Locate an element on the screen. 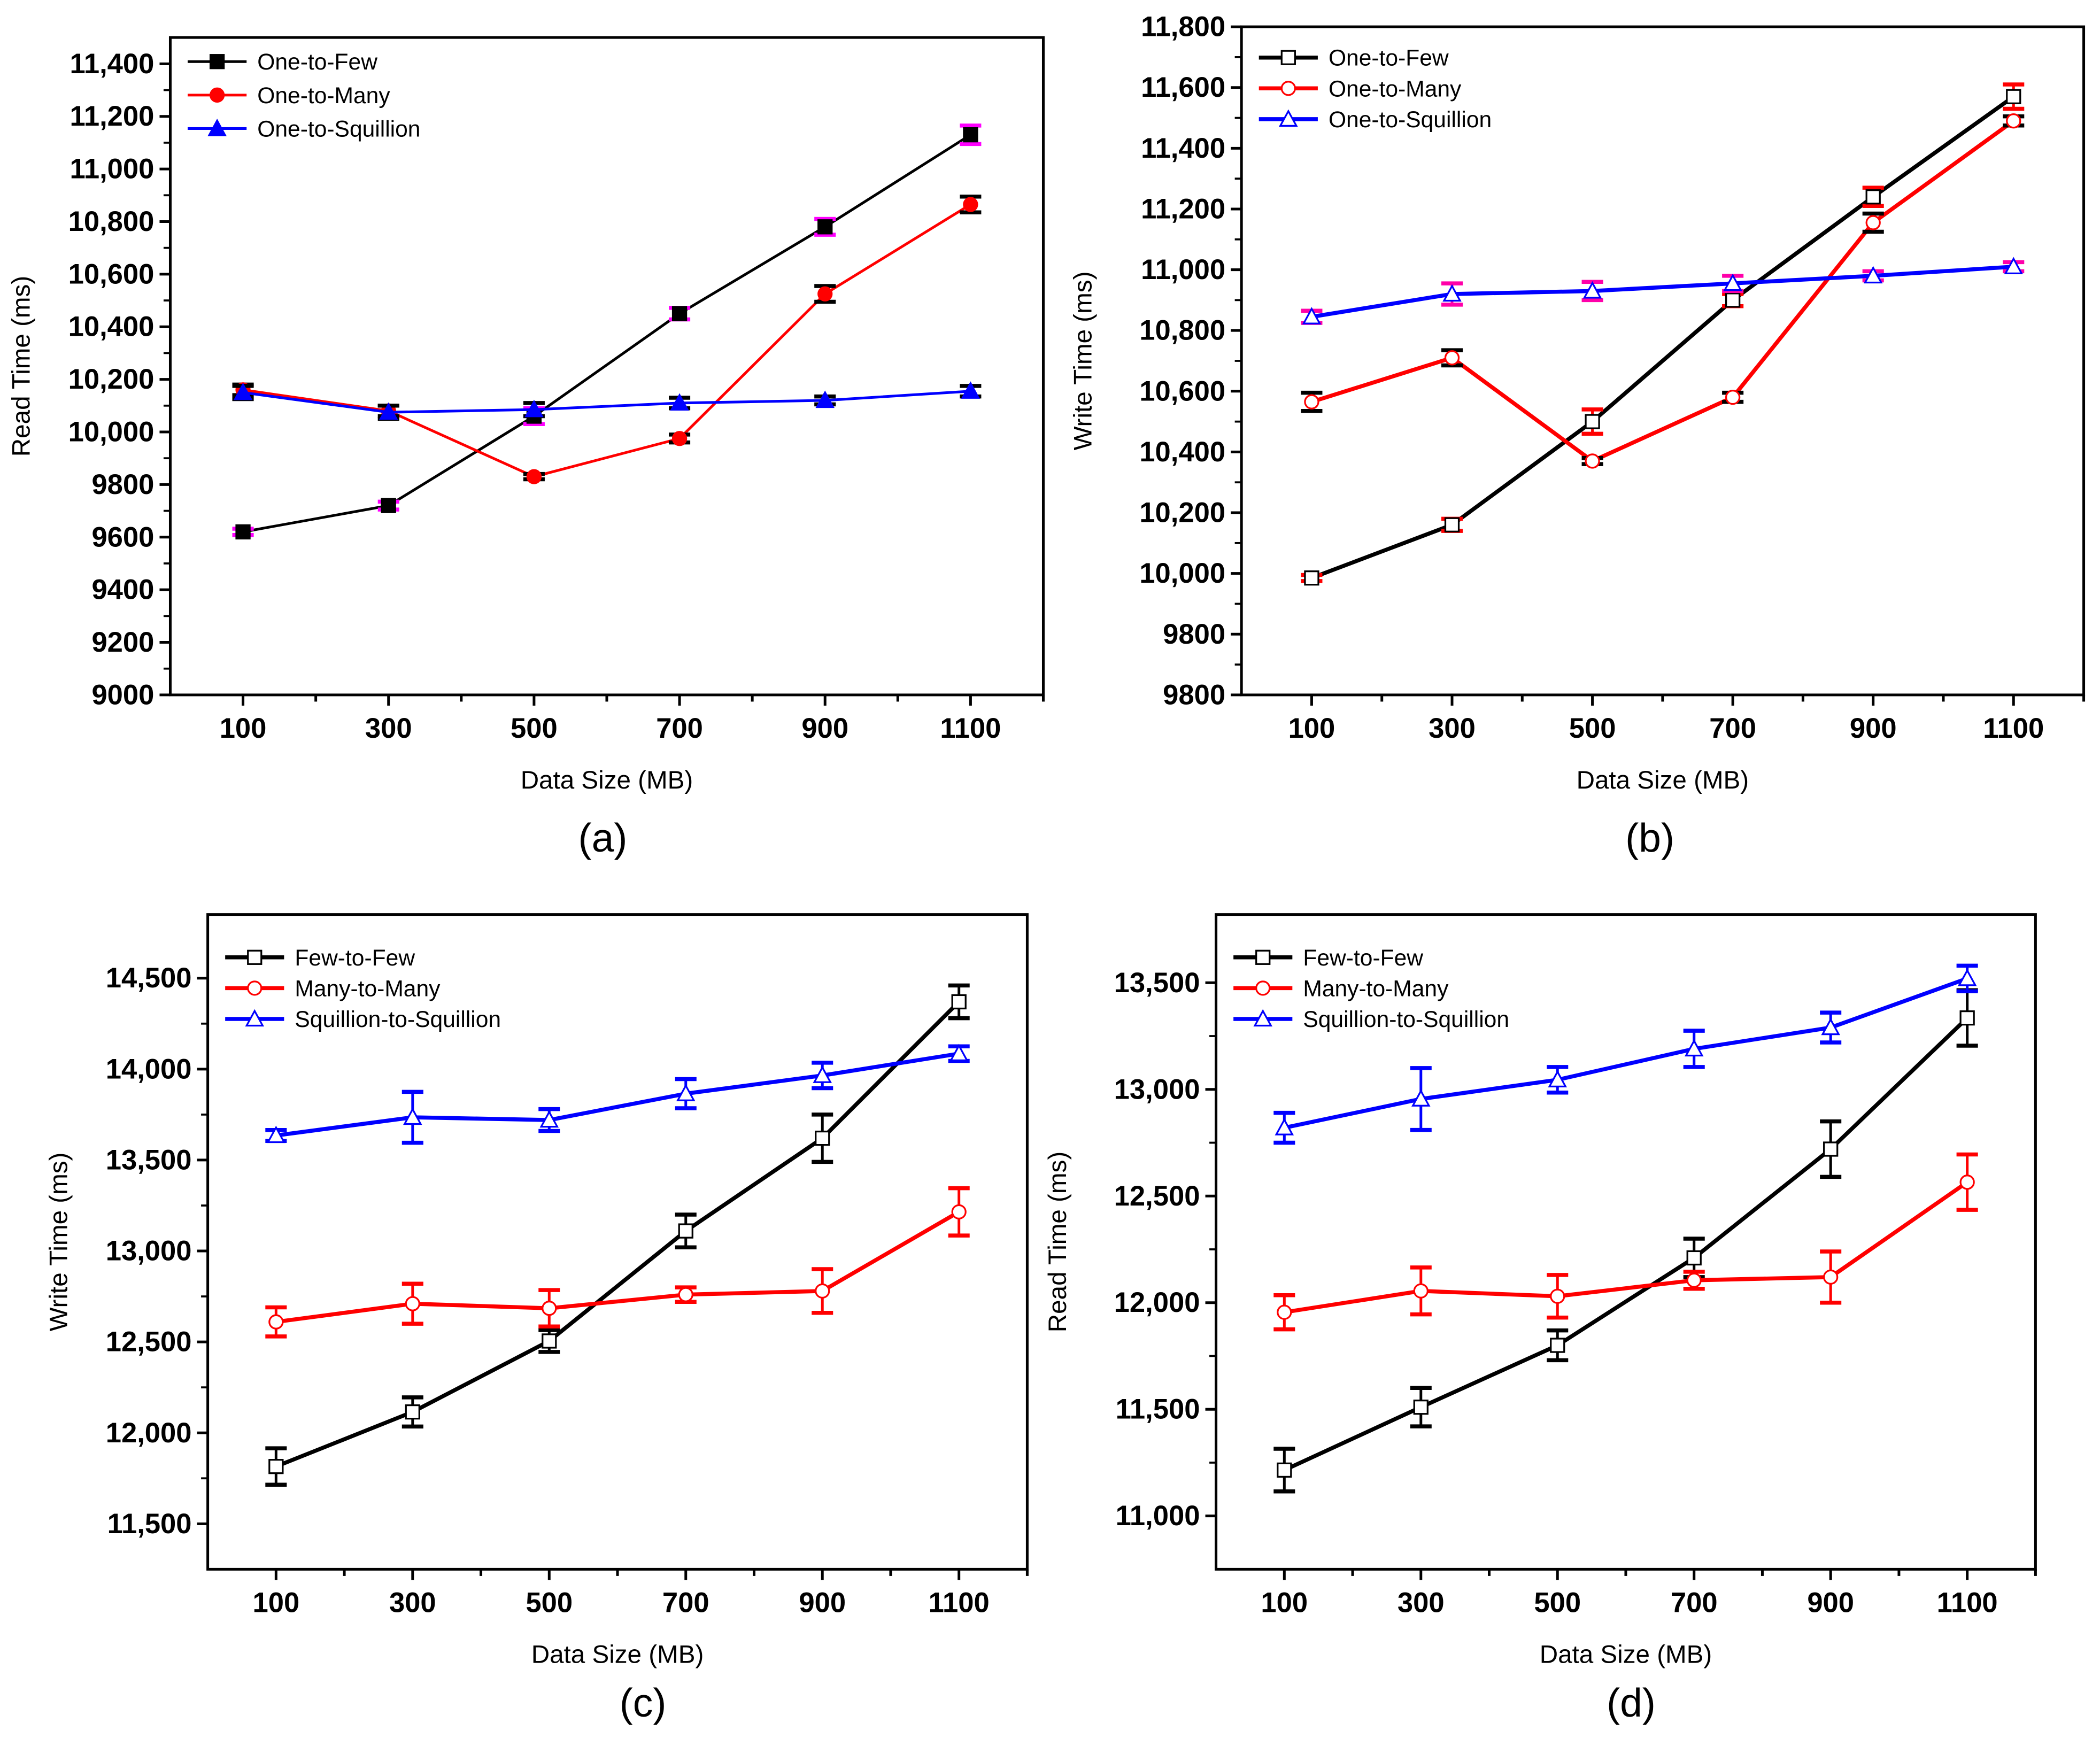  legend-label: Squillion-to-Squillion is located at coordinates (1406, 1020).